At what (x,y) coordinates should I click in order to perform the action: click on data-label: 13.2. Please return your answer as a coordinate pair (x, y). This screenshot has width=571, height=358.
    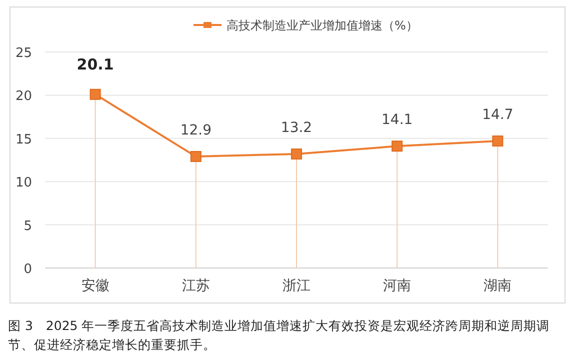
    Looking at the image, I should click on (296, 128).